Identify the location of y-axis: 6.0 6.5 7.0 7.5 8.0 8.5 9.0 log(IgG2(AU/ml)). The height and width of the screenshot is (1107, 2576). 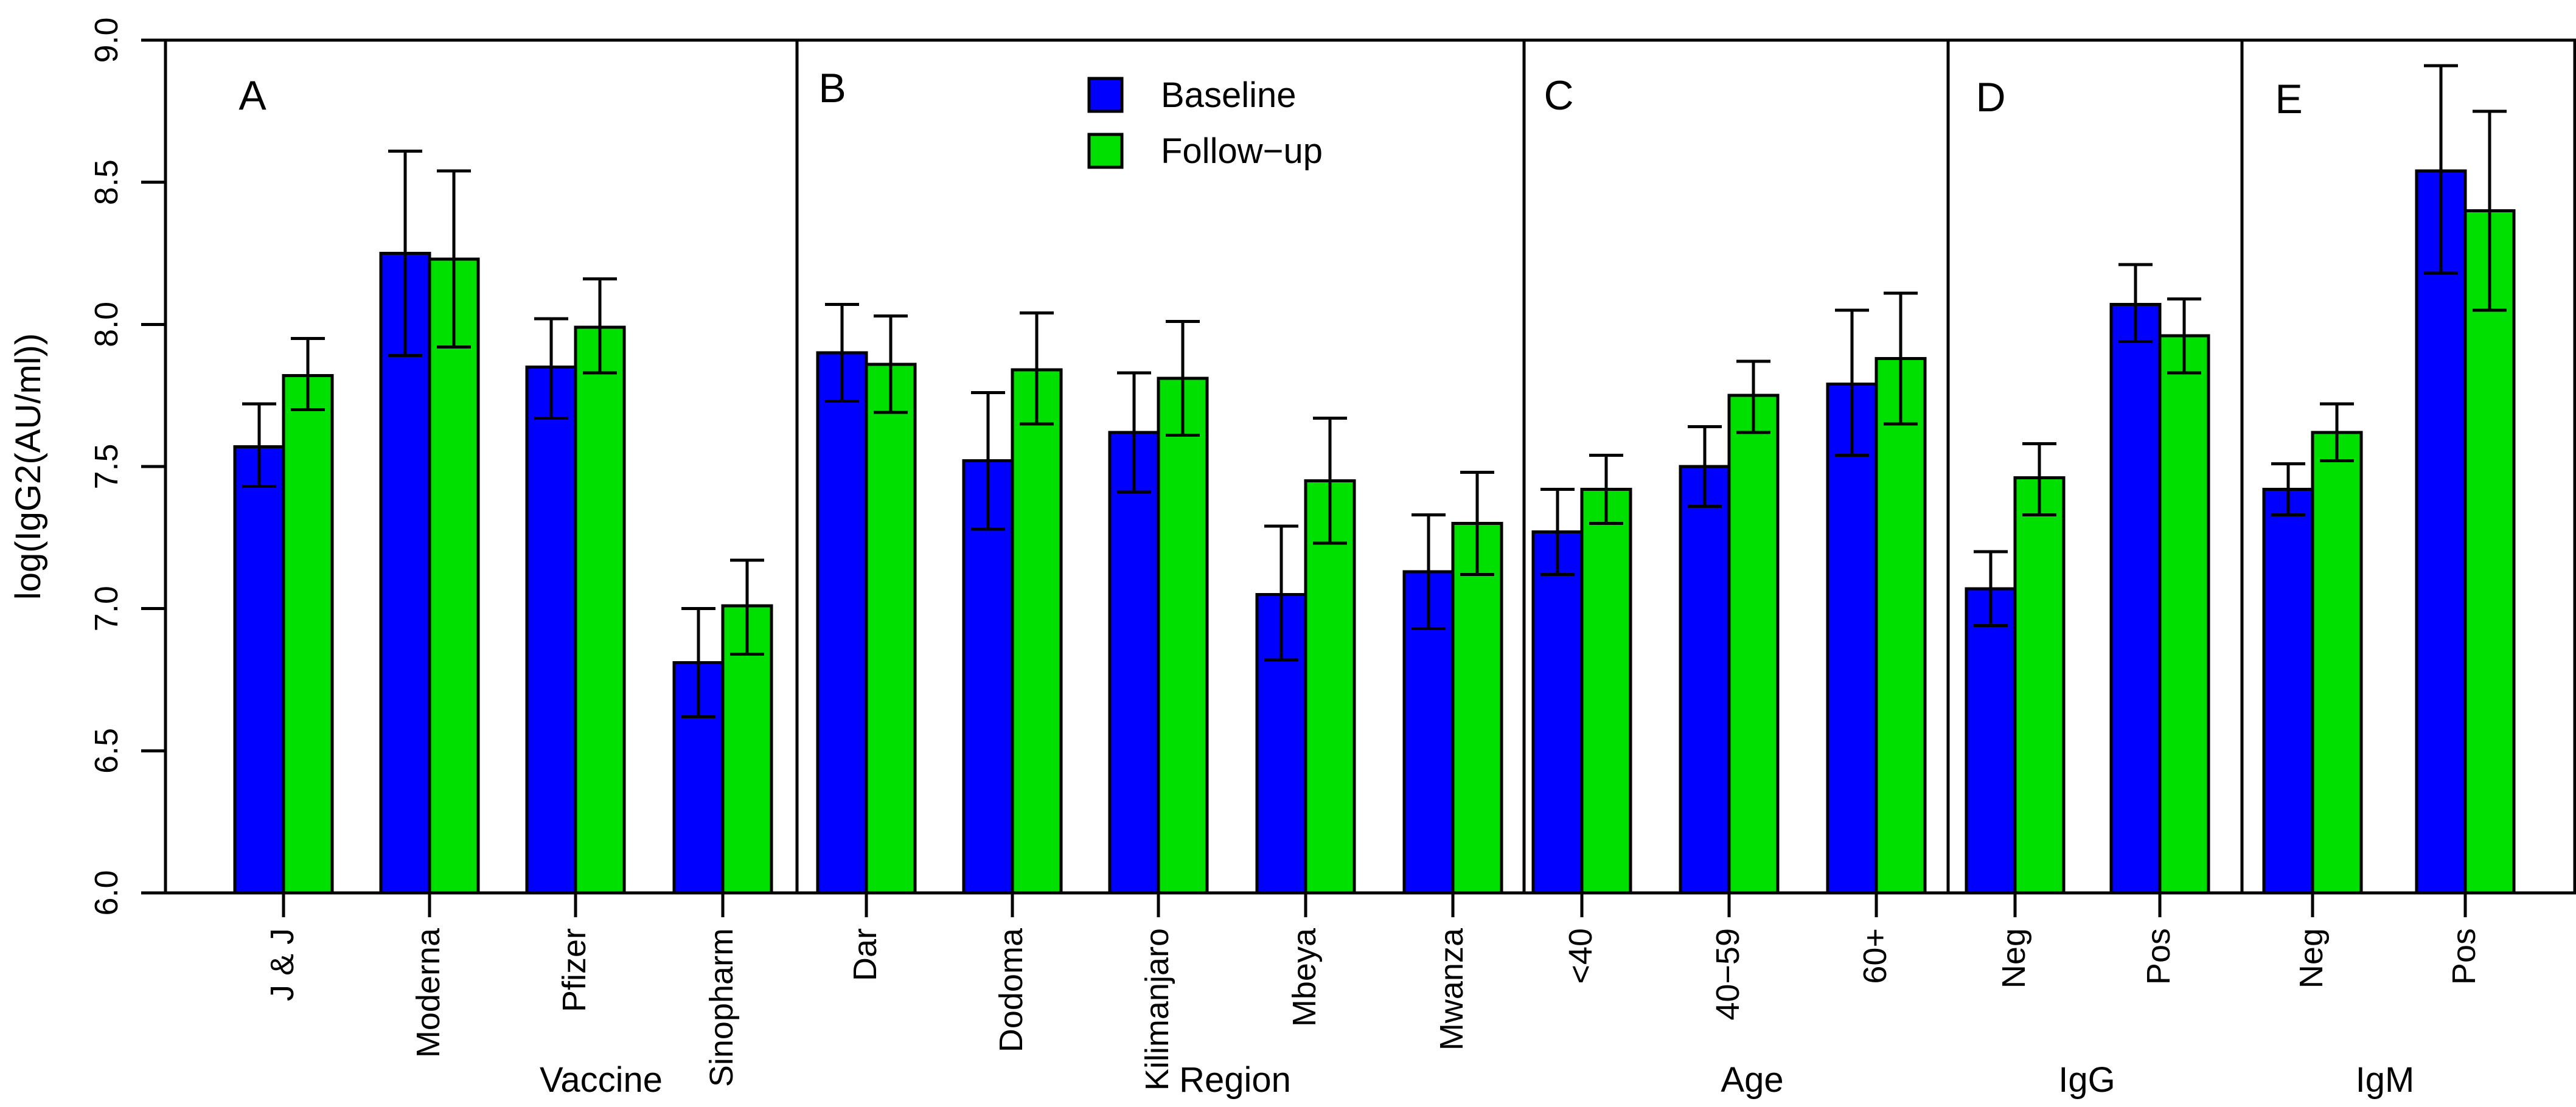
(87, 466).